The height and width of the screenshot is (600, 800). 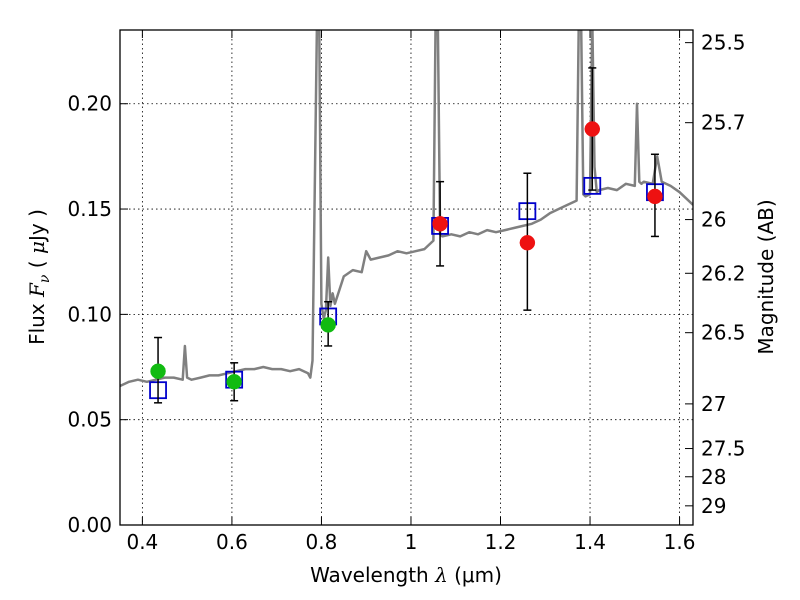 I want to click on y-tick-label: 0.05, so click(x=89, y=420).